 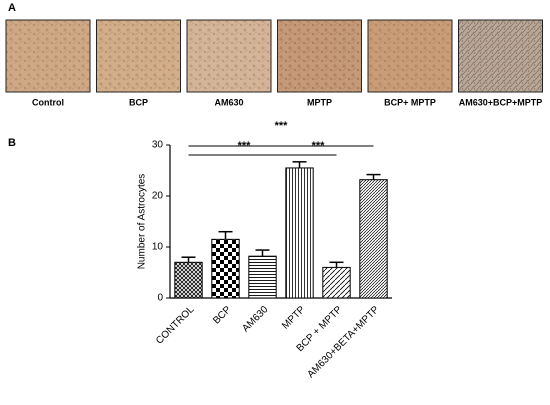 I want to click on y-tick-label: 0, so click(x=160, y=298).